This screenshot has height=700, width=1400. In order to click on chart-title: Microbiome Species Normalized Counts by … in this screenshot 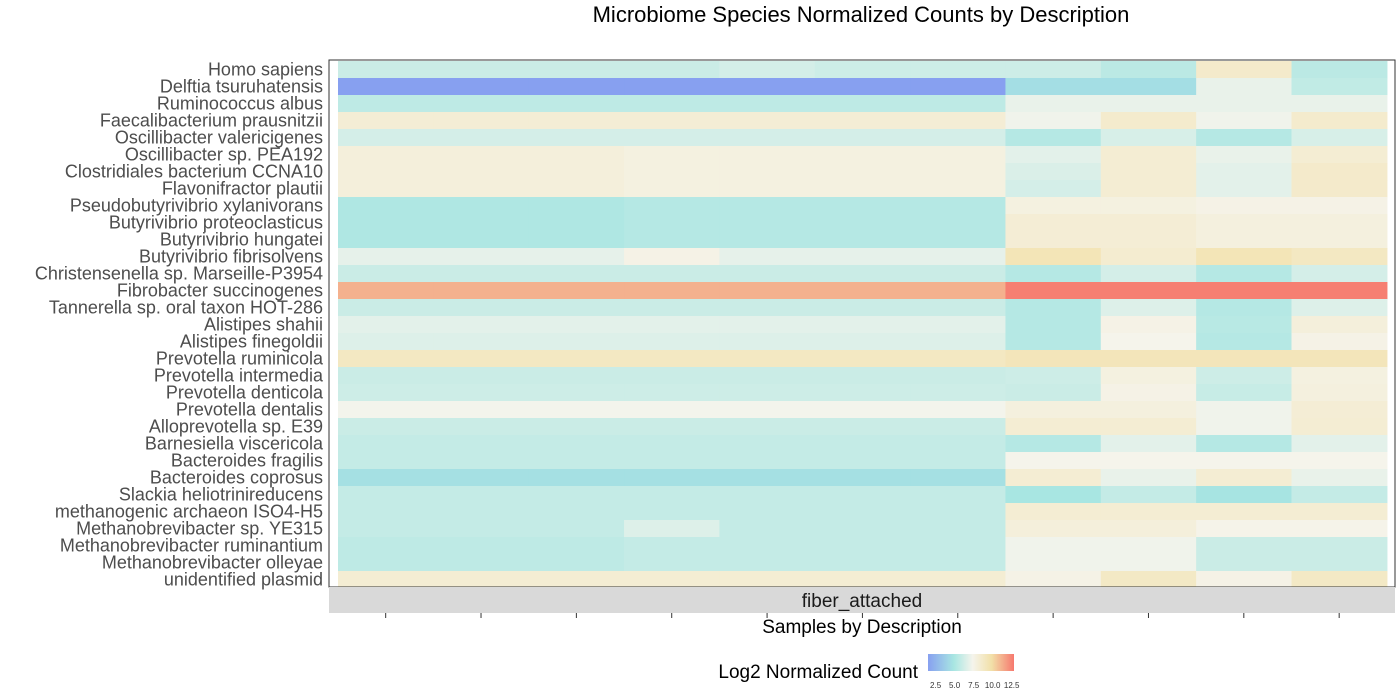, I will do `click(861, 14)`.